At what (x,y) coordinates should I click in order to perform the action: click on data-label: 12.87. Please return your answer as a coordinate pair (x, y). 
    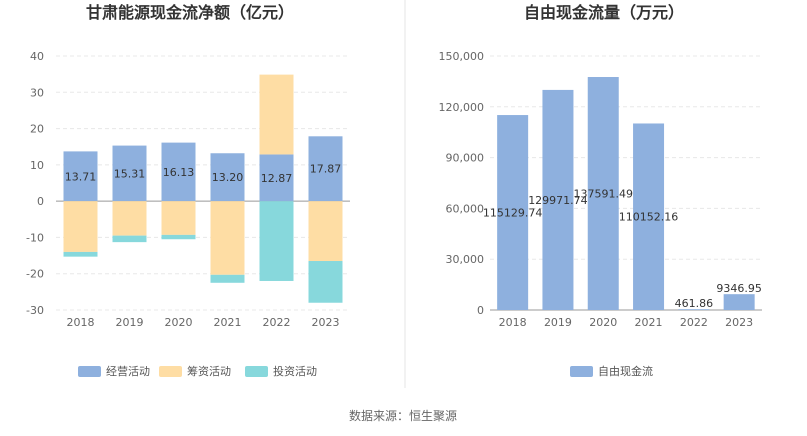
    Looking at the image, I should click on (277, 178).